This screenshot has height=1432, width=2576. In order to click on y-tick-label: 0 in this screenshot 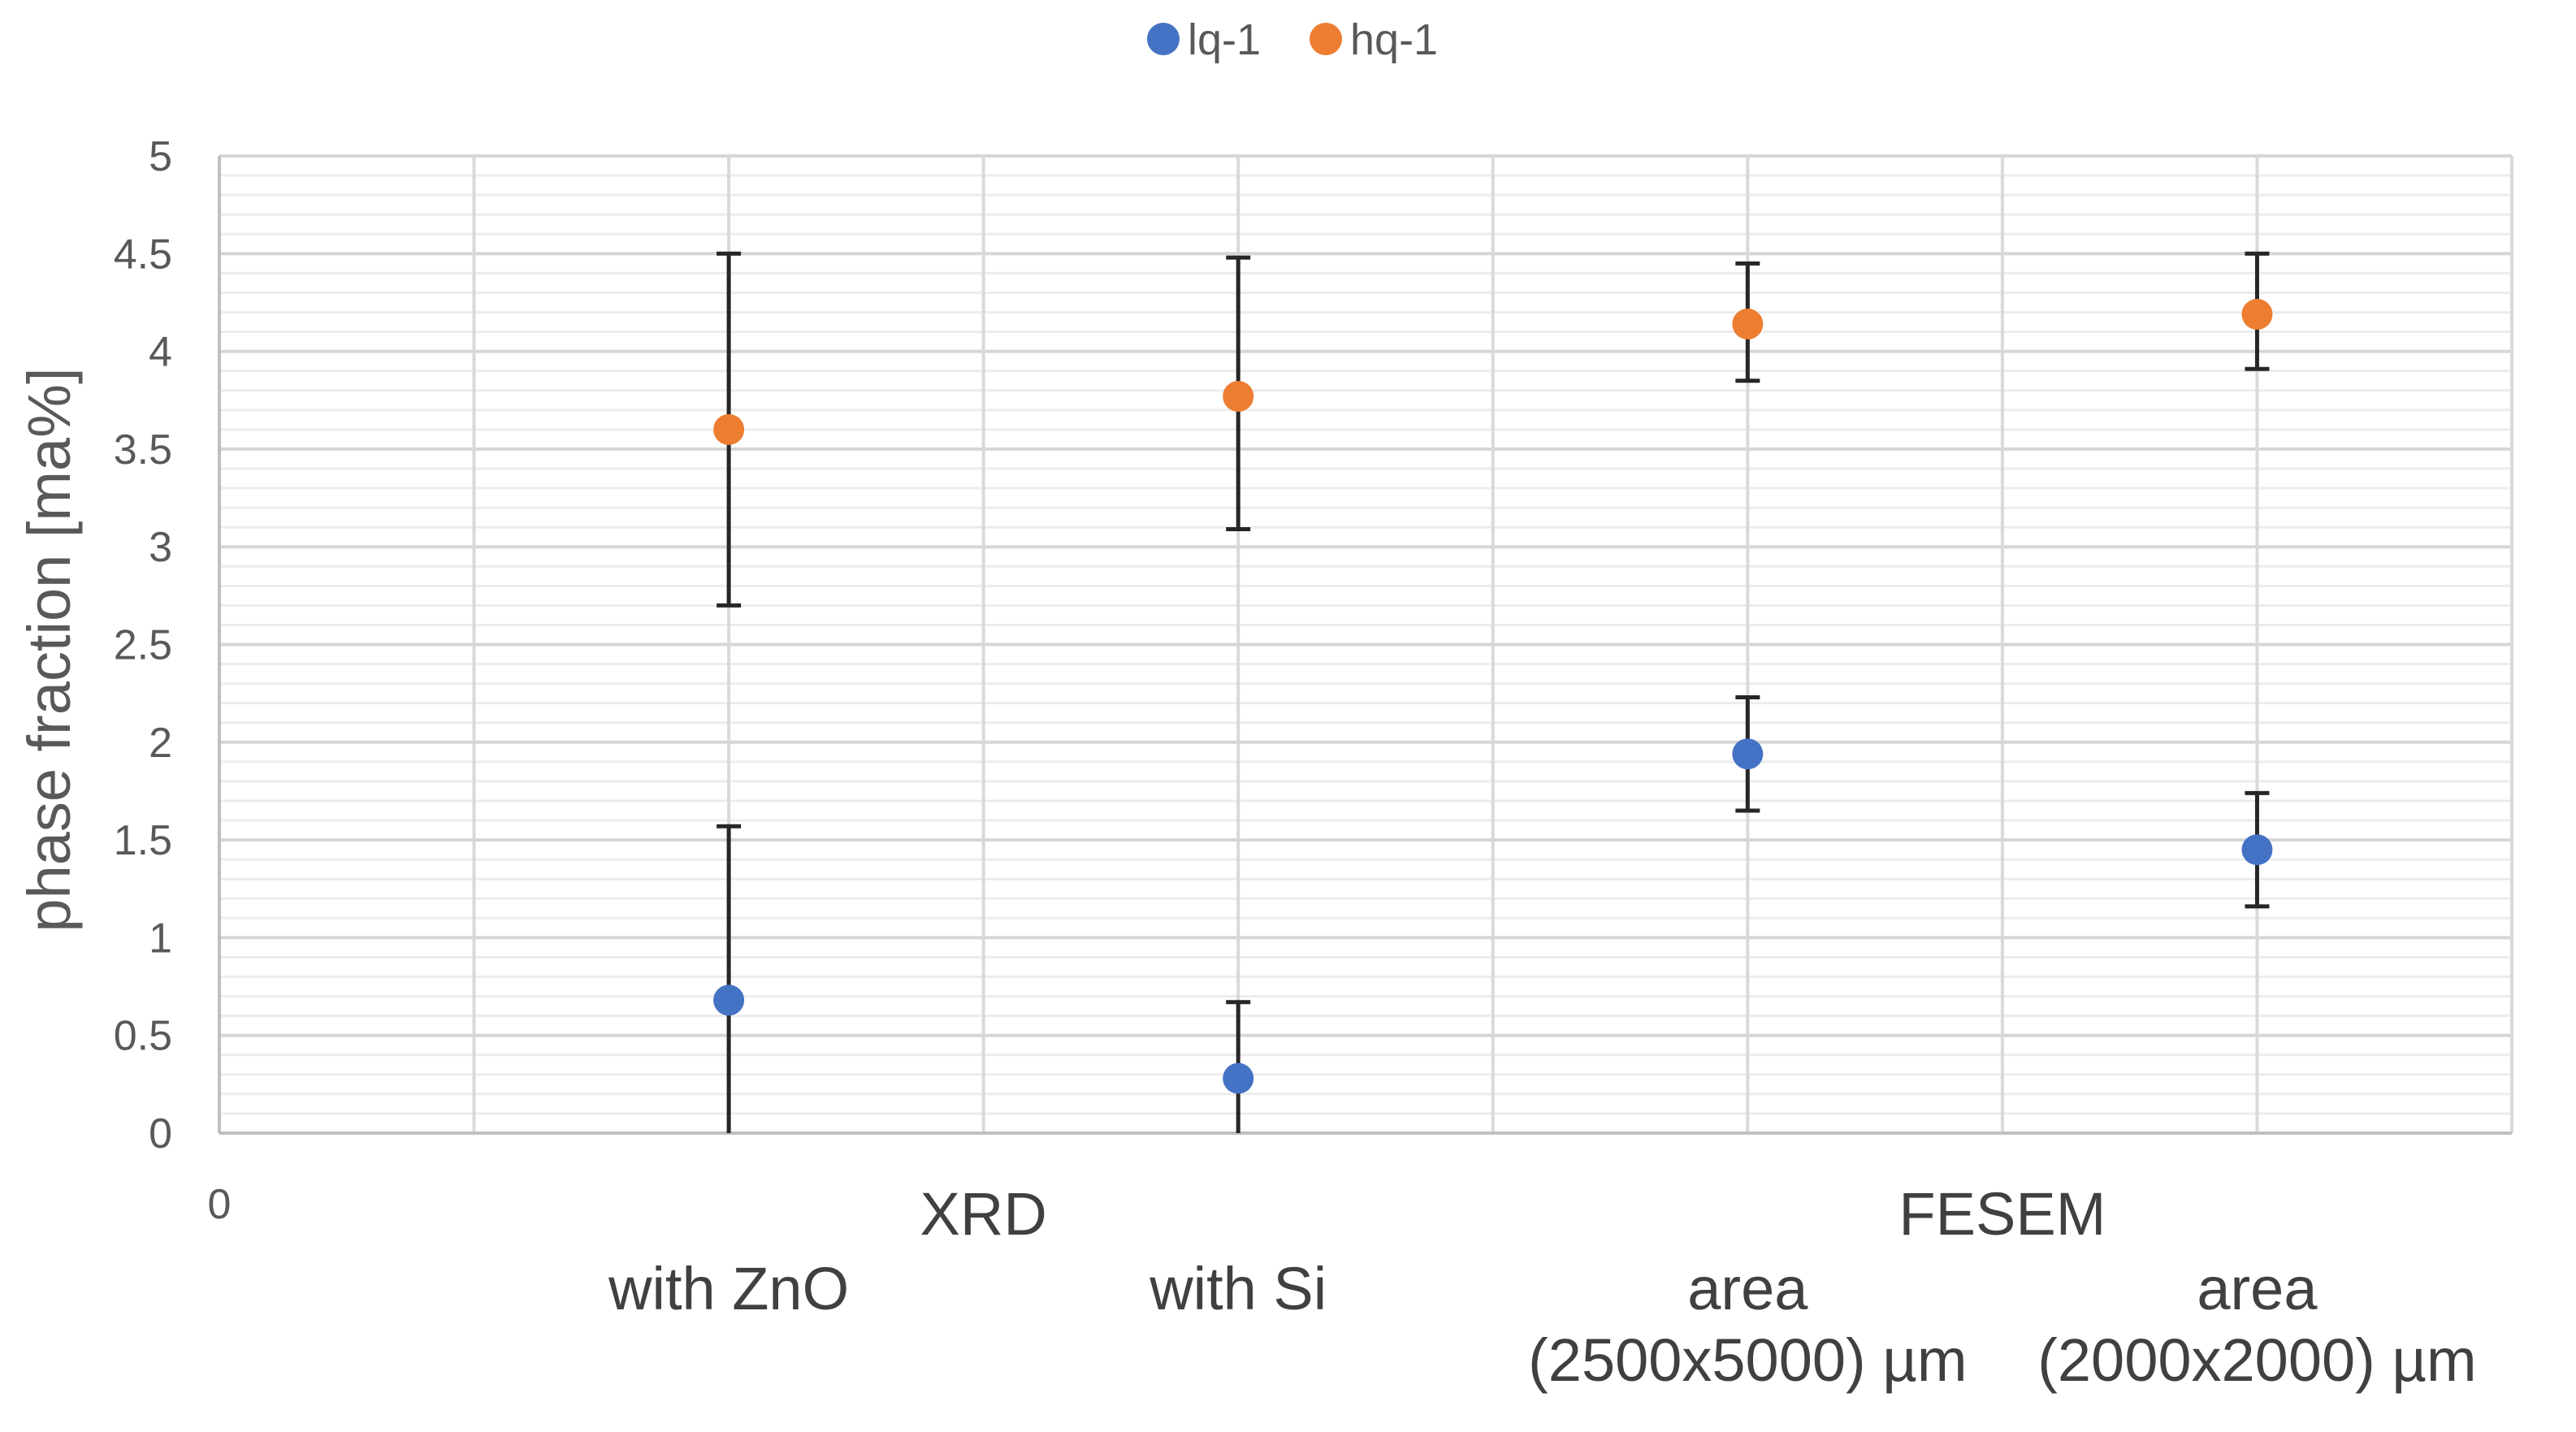, I will do `click(160, 1134)`.